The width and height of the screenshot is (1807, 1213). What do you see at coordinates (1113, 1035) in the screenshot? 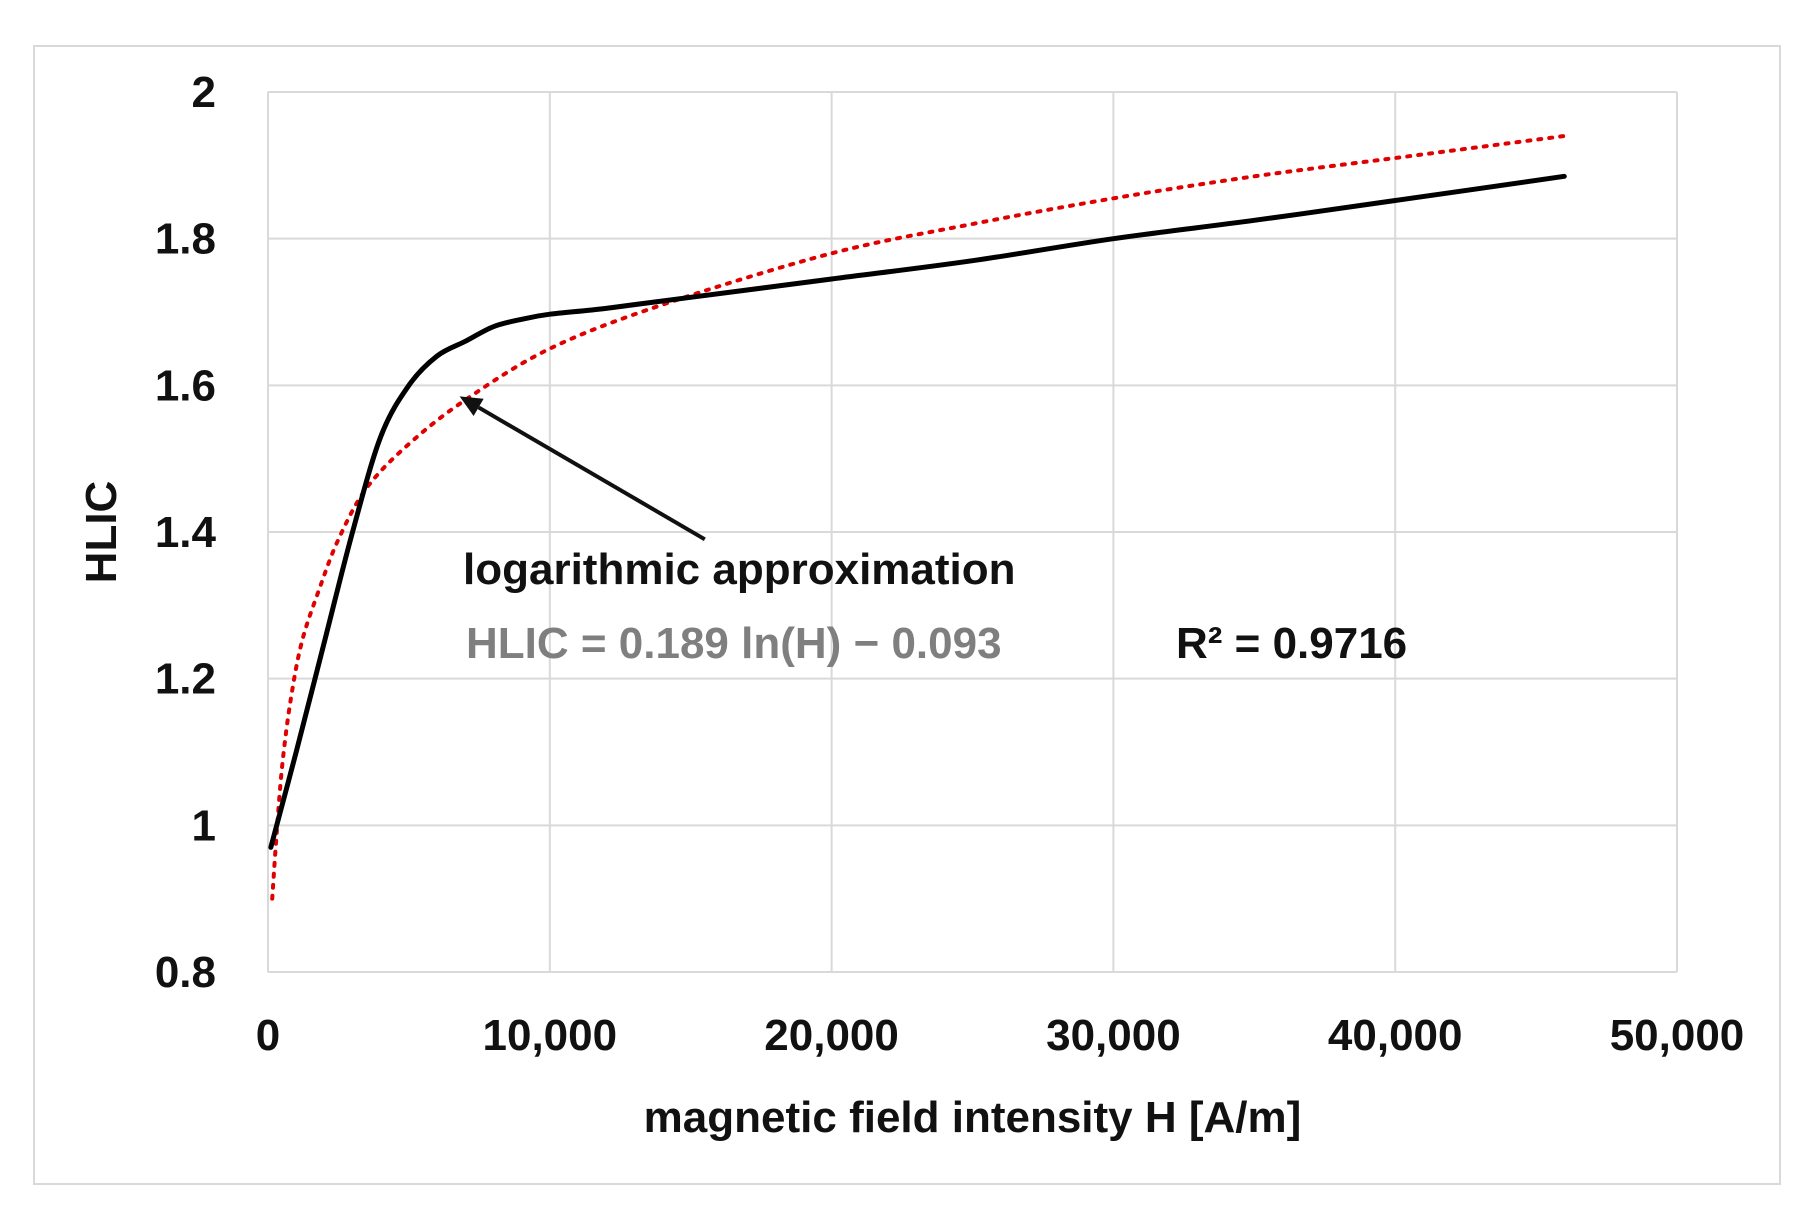
I see `x-tick-label: 30,000` at bounding box center [1113, 1035].